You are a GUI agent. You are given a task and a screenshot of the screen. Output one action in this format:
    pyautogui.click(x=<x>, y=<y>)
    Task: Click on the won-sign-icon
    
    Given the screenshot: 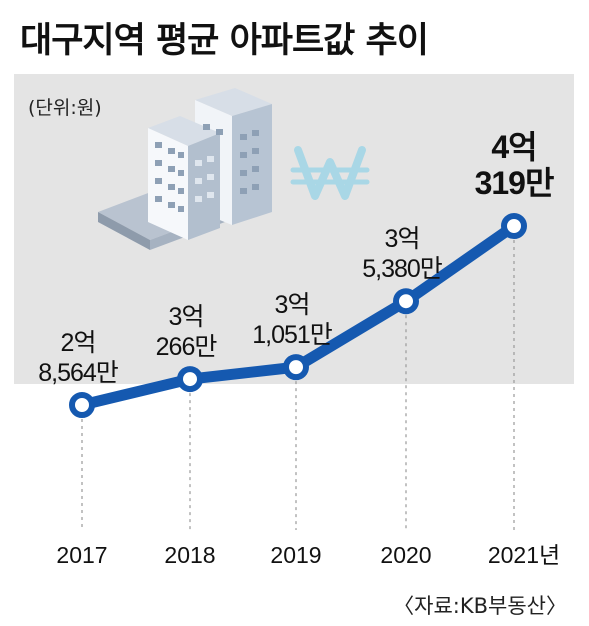 What is the action you would take?
    pyautogui.click(x=330, y=173)
    